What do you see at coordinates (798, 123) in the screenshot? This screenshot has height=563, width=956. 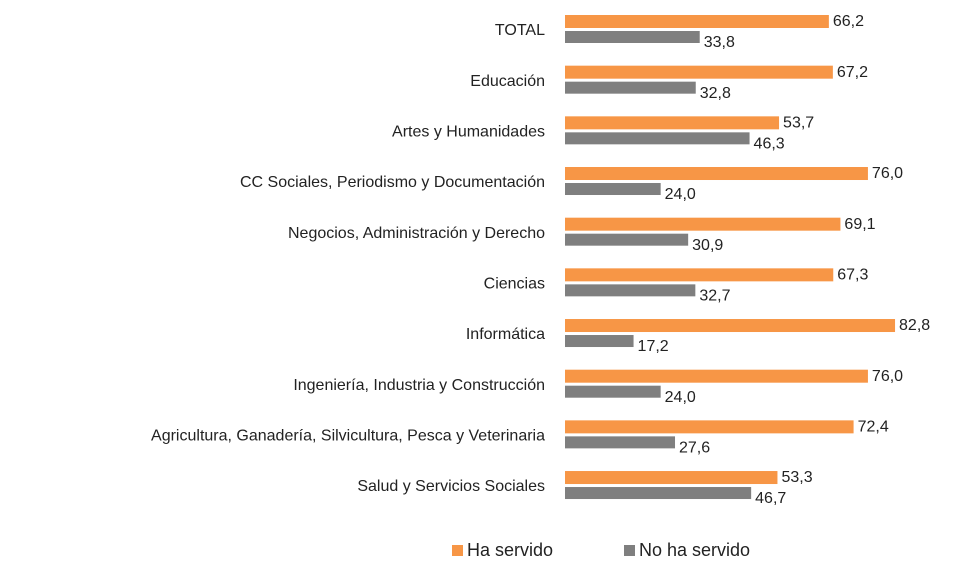 I see `value-label: 53,7` at bounding box center [798, 123].